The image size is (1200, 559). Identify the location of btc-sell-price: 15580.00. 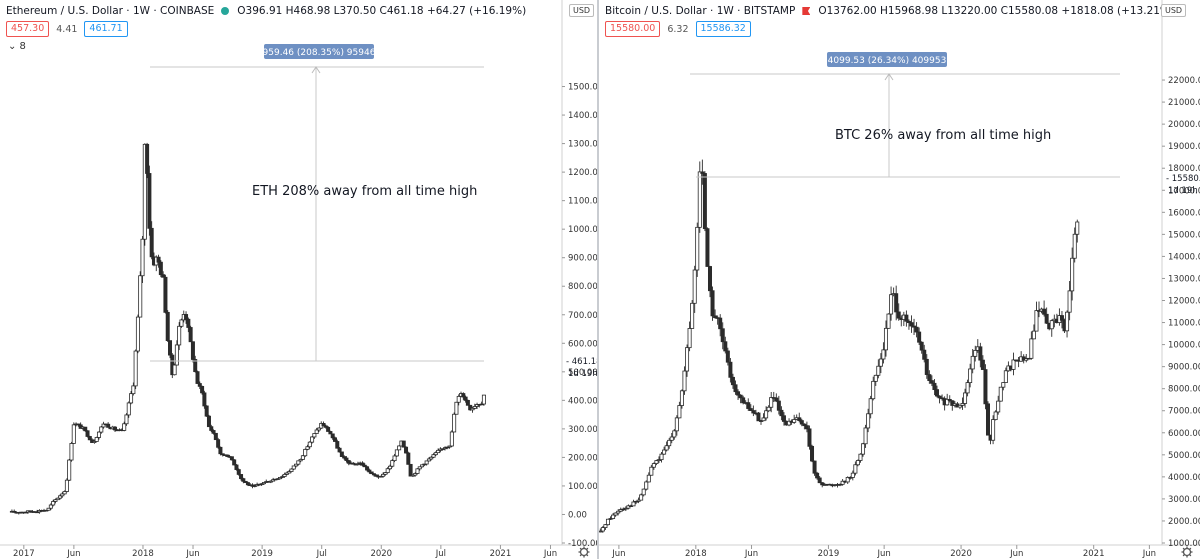
(633, 29).